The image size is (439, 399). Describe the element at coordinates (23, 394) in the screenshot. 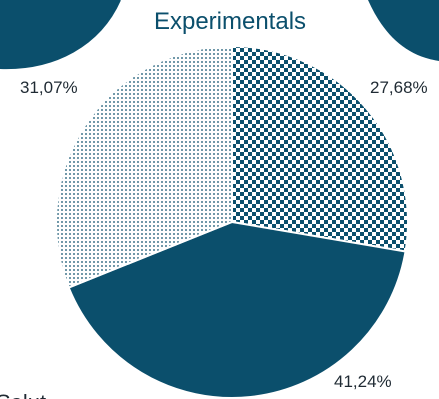

I see `cropped-caption-text: Salut` at that location.